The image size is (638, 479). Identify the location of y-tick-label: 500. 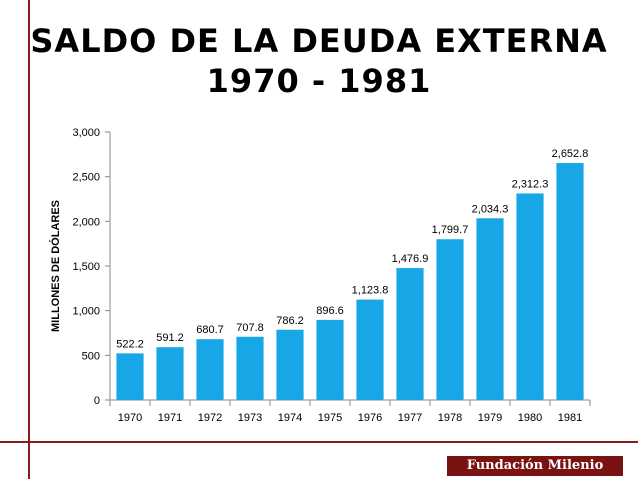
(91, 356).